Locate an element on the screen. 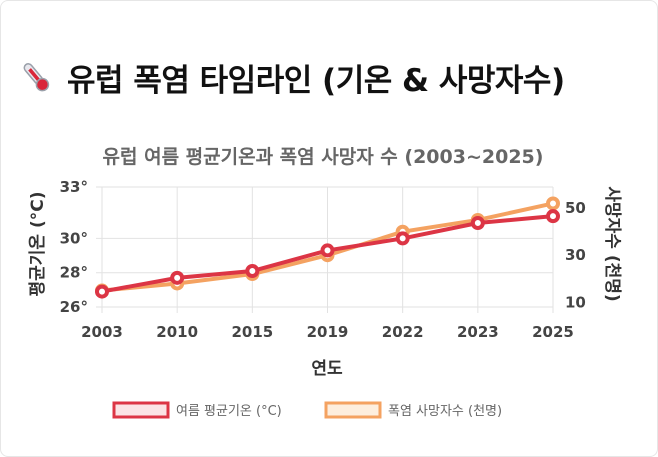 The width and height of the screenshot is (658, 457). legend-item-temperature: 여름 평균기온 (°C) is located at coordinates (197, 410).